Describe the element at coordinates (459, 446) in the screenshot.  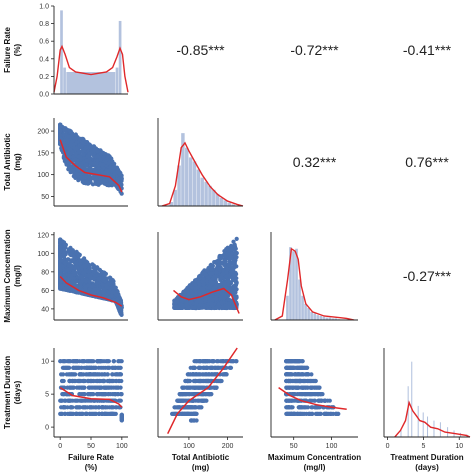
I see `x-tick-label: 10` at that location.